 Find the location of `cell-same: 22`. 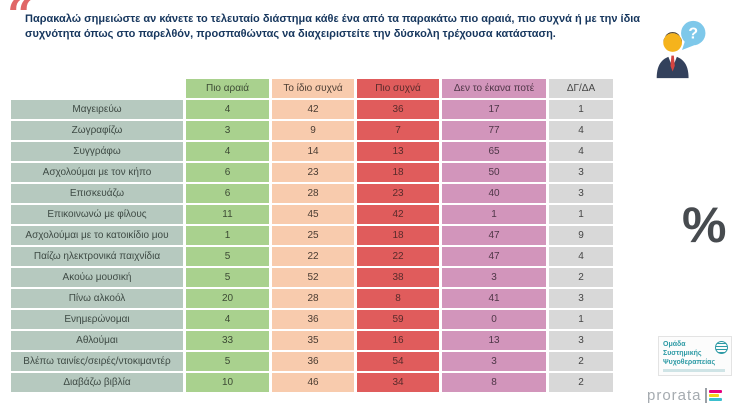

cell-same: 22 is located at coordinates (313, 256).